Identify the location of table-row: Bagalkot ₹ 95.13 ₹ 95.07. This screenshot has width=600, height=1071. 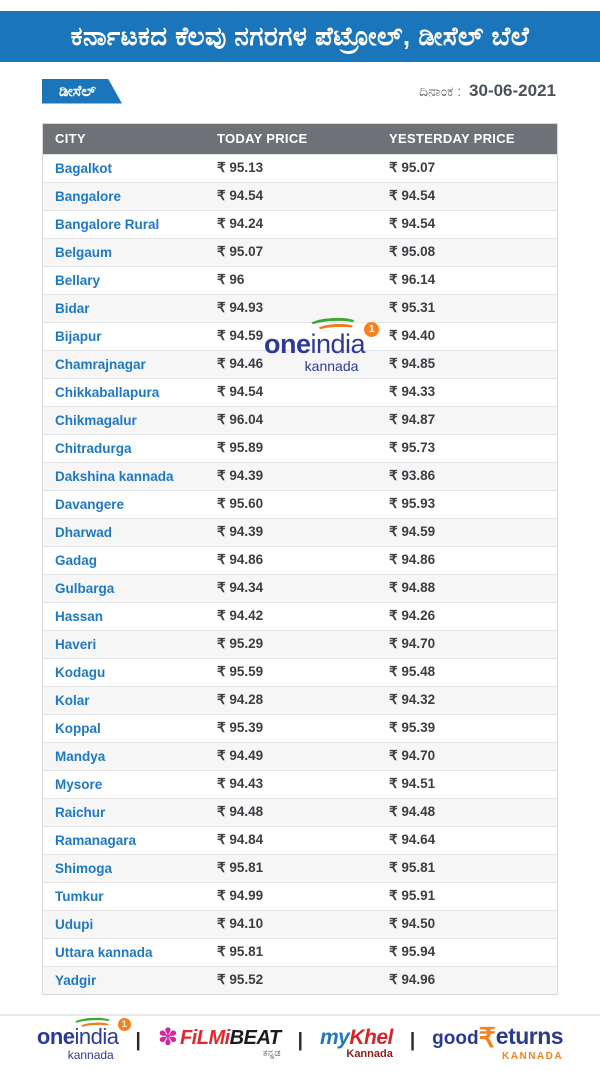
(300, 167).